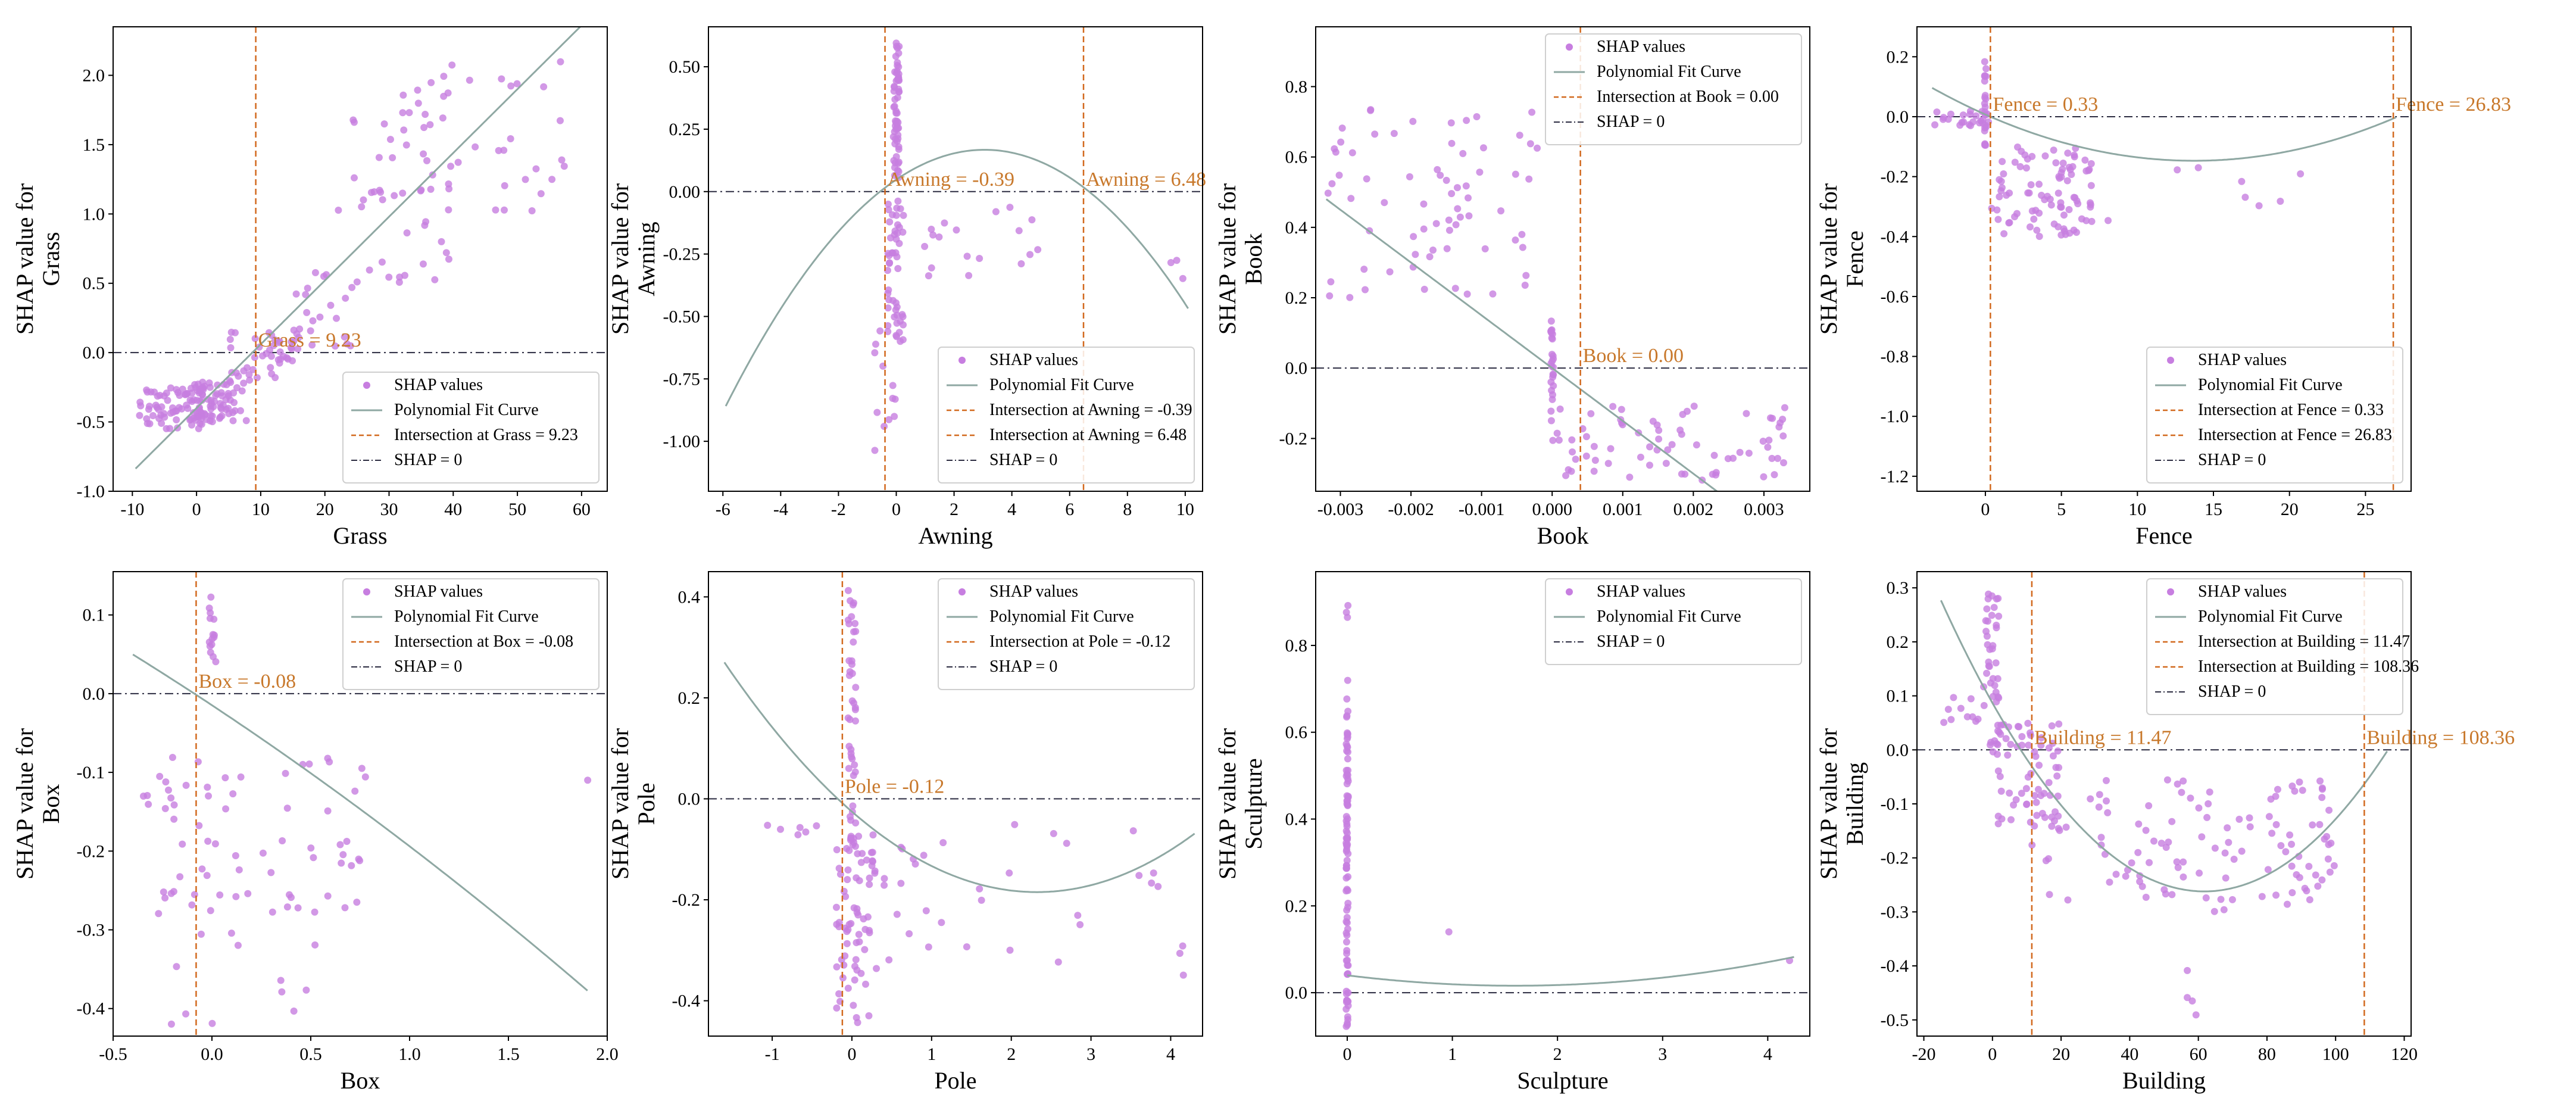 This screenshot has width=2576, height=1101. Describe the element at coordinates (1557, 1054) in the screenshot. I see `x-tick-label: 2` at that location.